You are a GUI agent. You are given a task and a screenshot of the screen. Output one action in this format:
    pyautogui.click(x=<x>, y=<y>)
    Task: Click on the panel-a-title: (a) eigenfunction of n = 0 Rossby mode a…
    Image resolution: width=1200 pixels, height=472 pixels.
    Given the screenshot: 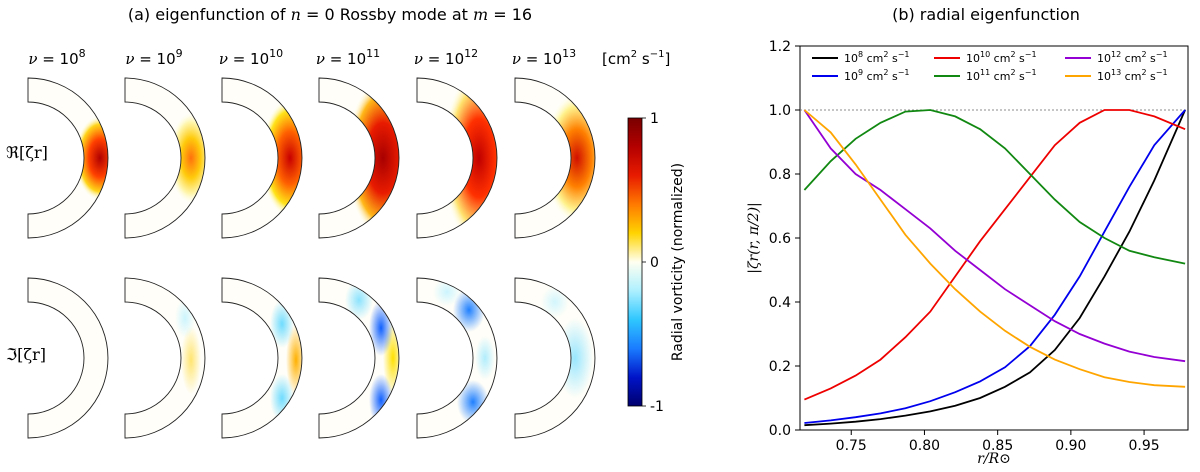 What is the action you would take?
    pyautogui.click(x=330, y=14)
    